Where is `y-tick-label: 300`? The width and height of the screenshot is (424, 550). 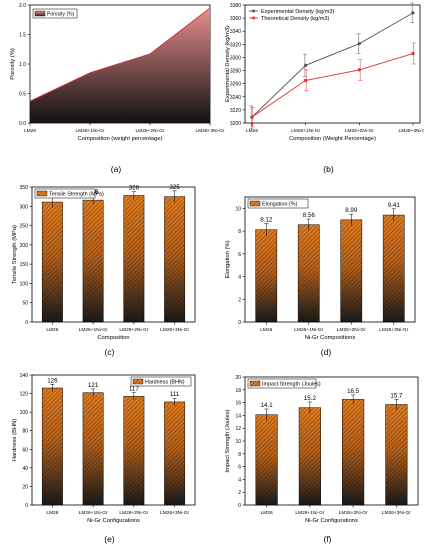 y-tick-label: 300 is located at coordinates (24, 207).